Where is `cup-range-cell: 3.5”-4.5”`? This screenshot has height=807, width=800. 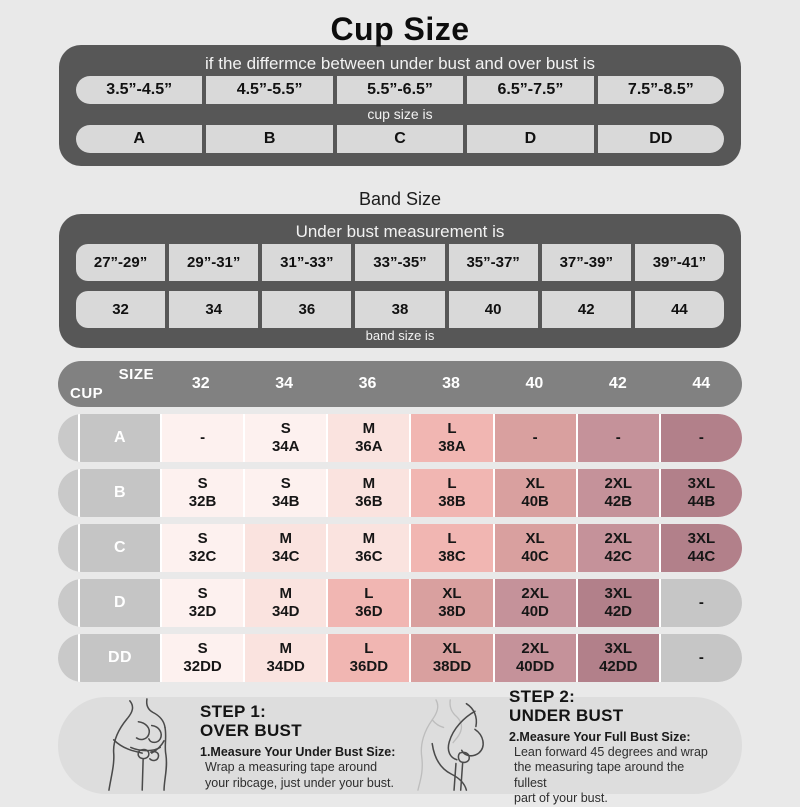
cup-range-cell: 3.5”-4.5” is located at coordinates (139, 90).